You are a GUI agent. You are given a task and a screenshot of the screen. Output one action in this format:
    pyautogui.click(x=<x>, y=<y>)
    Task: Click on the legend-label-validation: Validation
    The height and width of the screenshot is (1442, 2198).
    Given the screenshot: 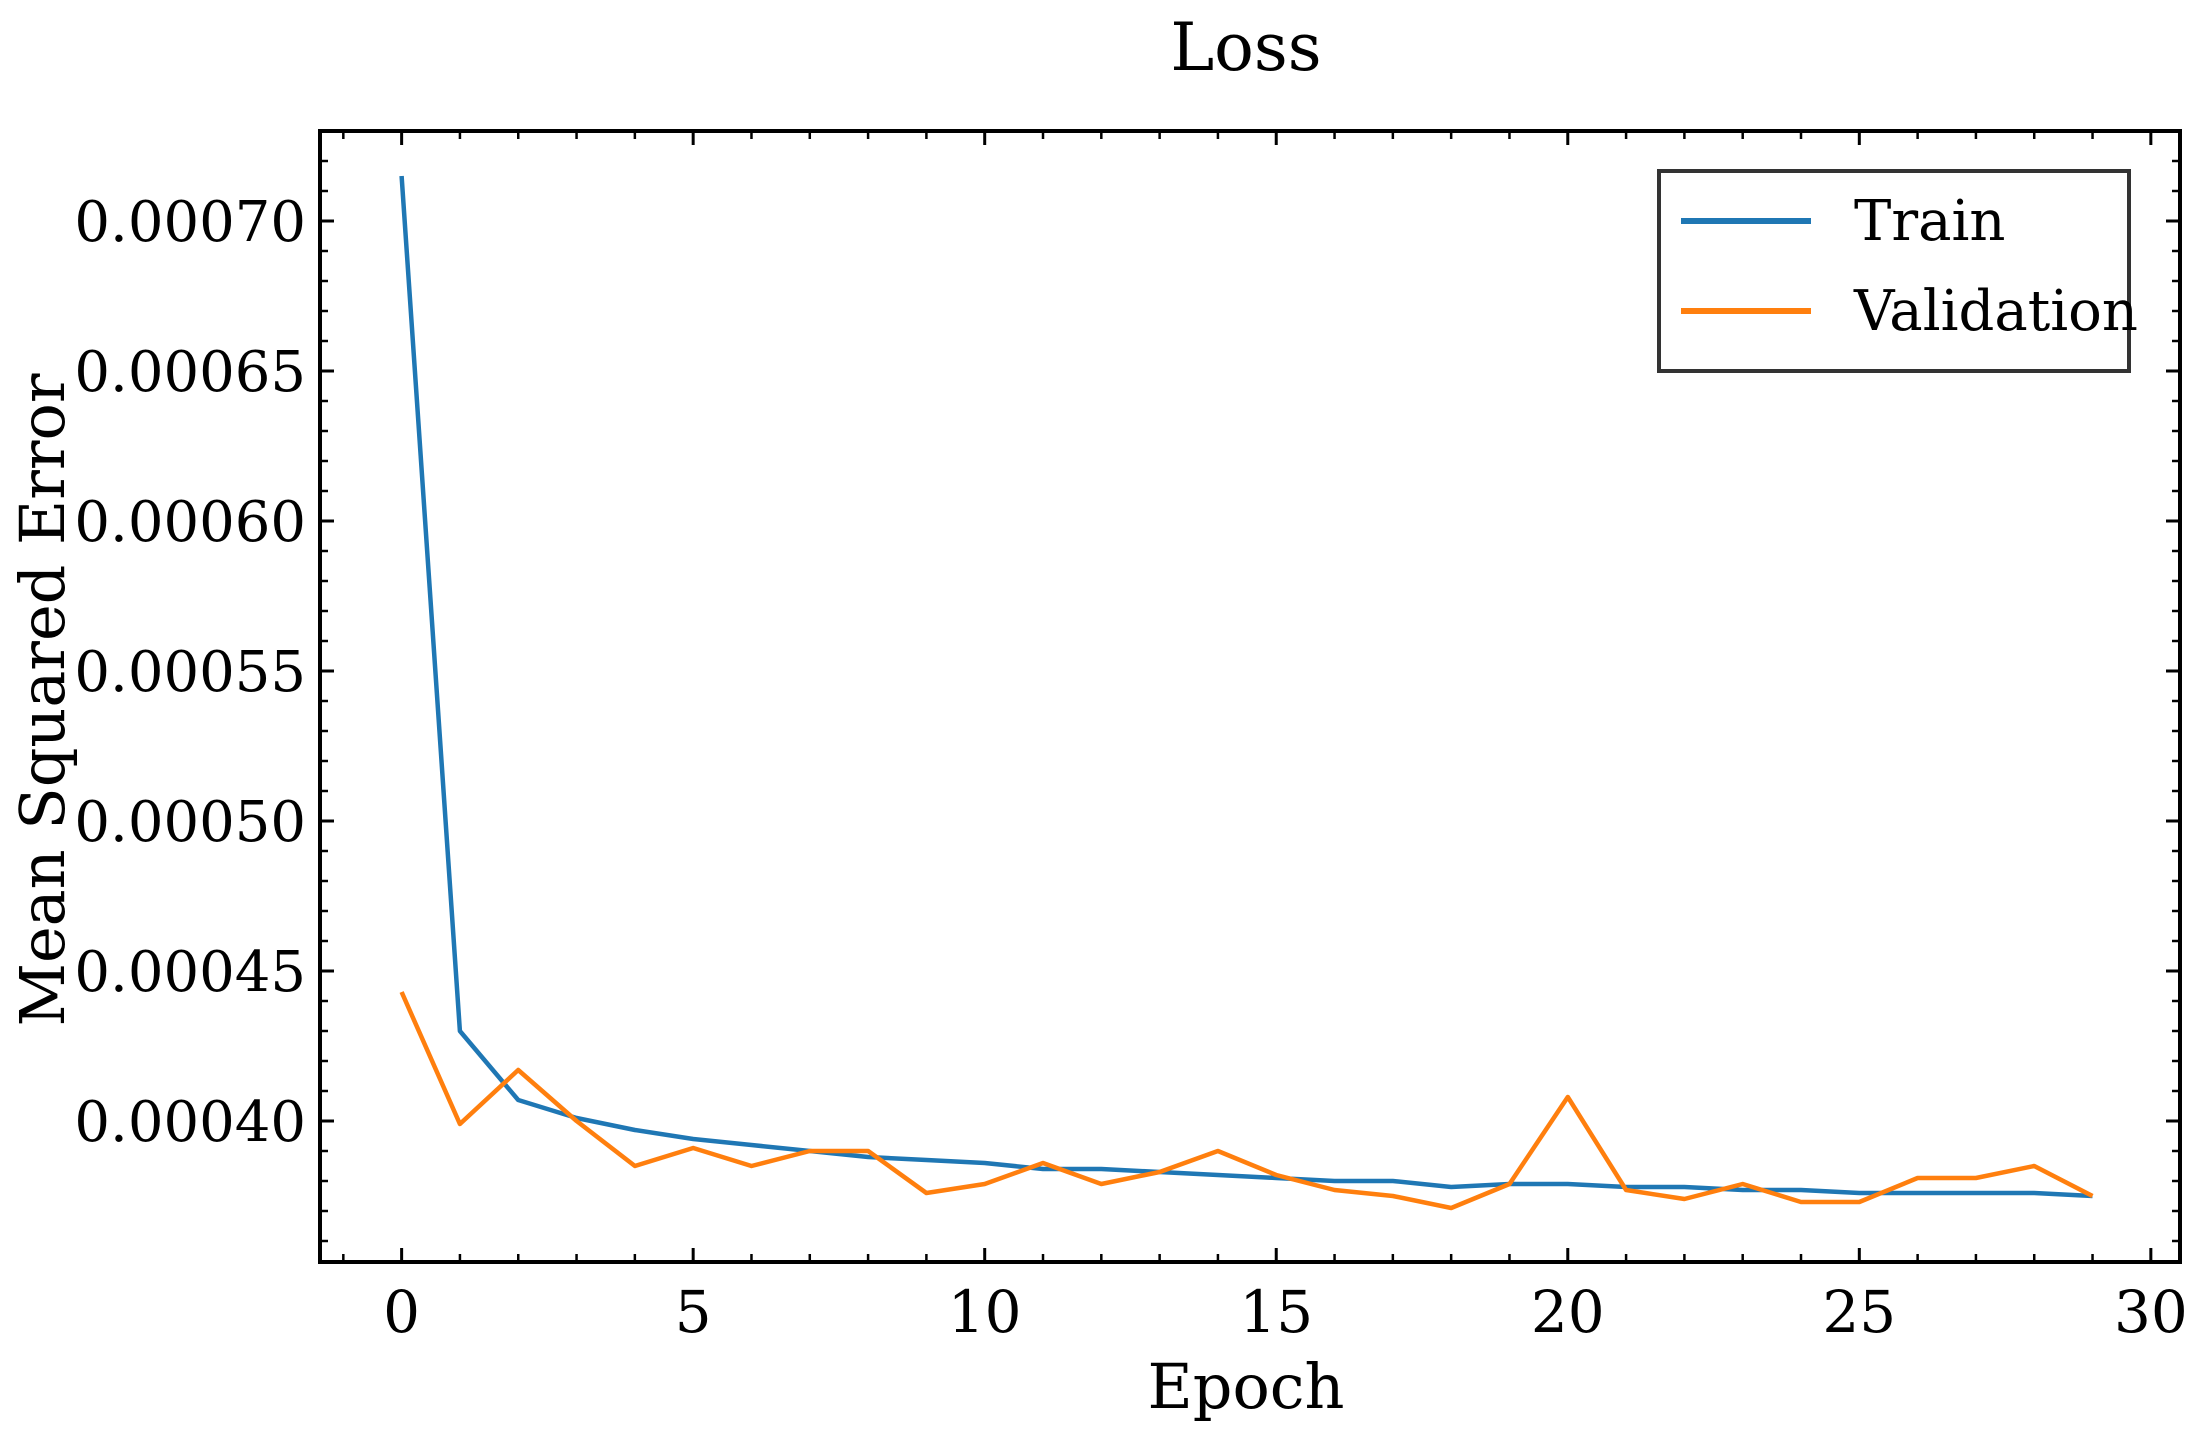 What is the action you would take?
    pyautogui.click(x=1995, y=311)
    